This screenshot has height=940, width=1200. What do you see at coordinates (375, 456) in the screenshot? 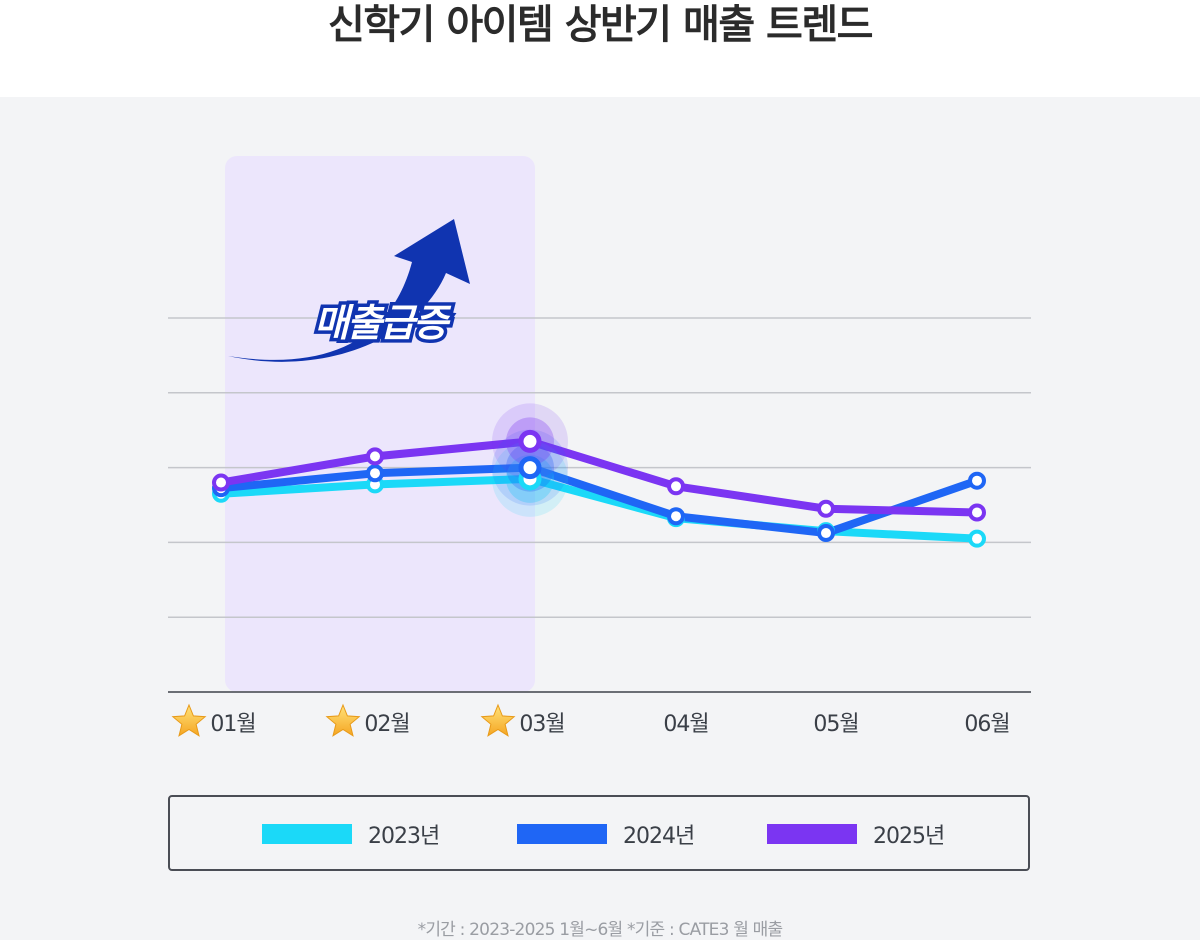
I see `data-point-2025년-02월` at bounding box center [375, 456].